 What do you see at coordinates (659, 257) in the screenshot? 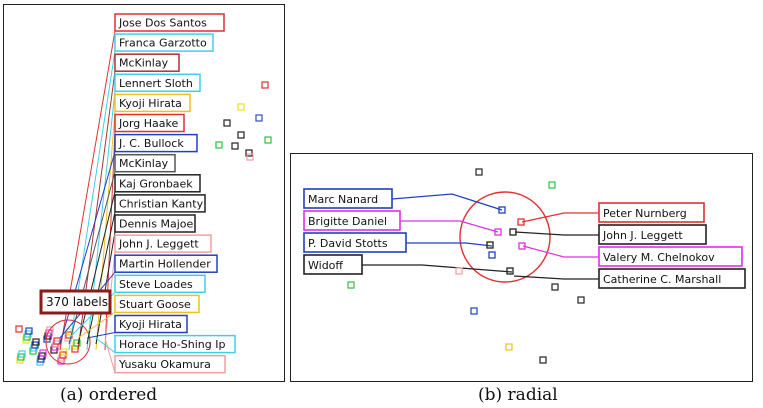
I see `label-text: Valery M. Chelnokov` at bounding box center [659, 257].